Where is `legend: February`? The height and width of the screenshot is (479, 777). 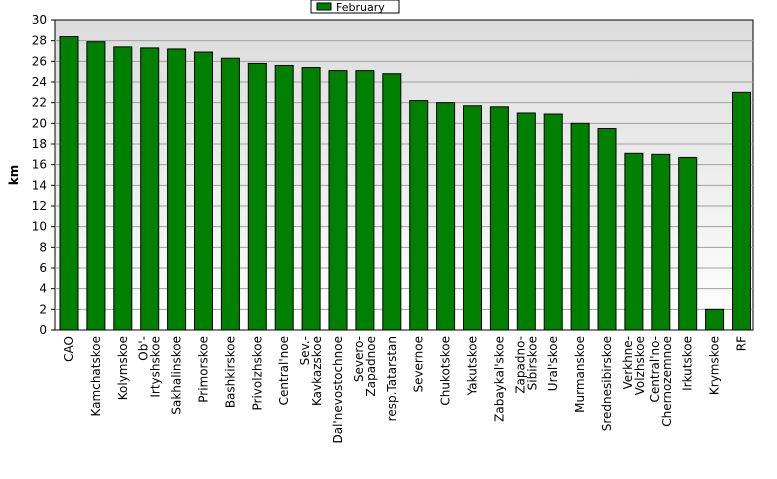 legend: February is located at coordinates (355, 7).